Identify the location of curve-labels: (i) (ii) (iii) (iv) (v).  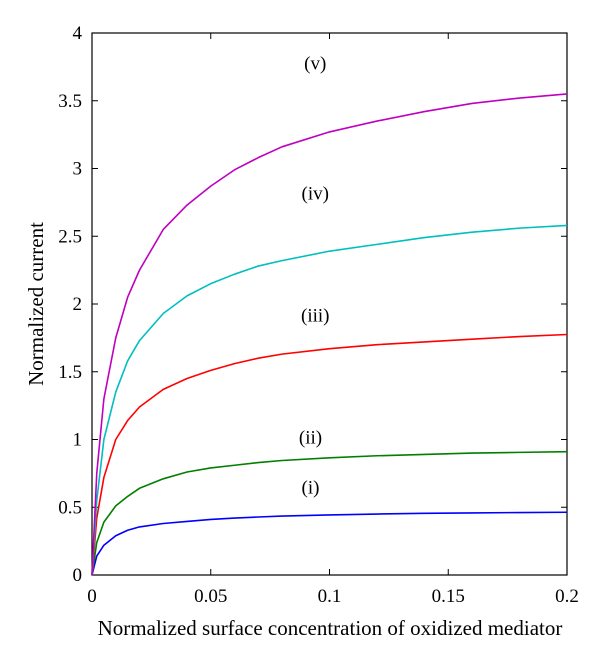
(314, 276).